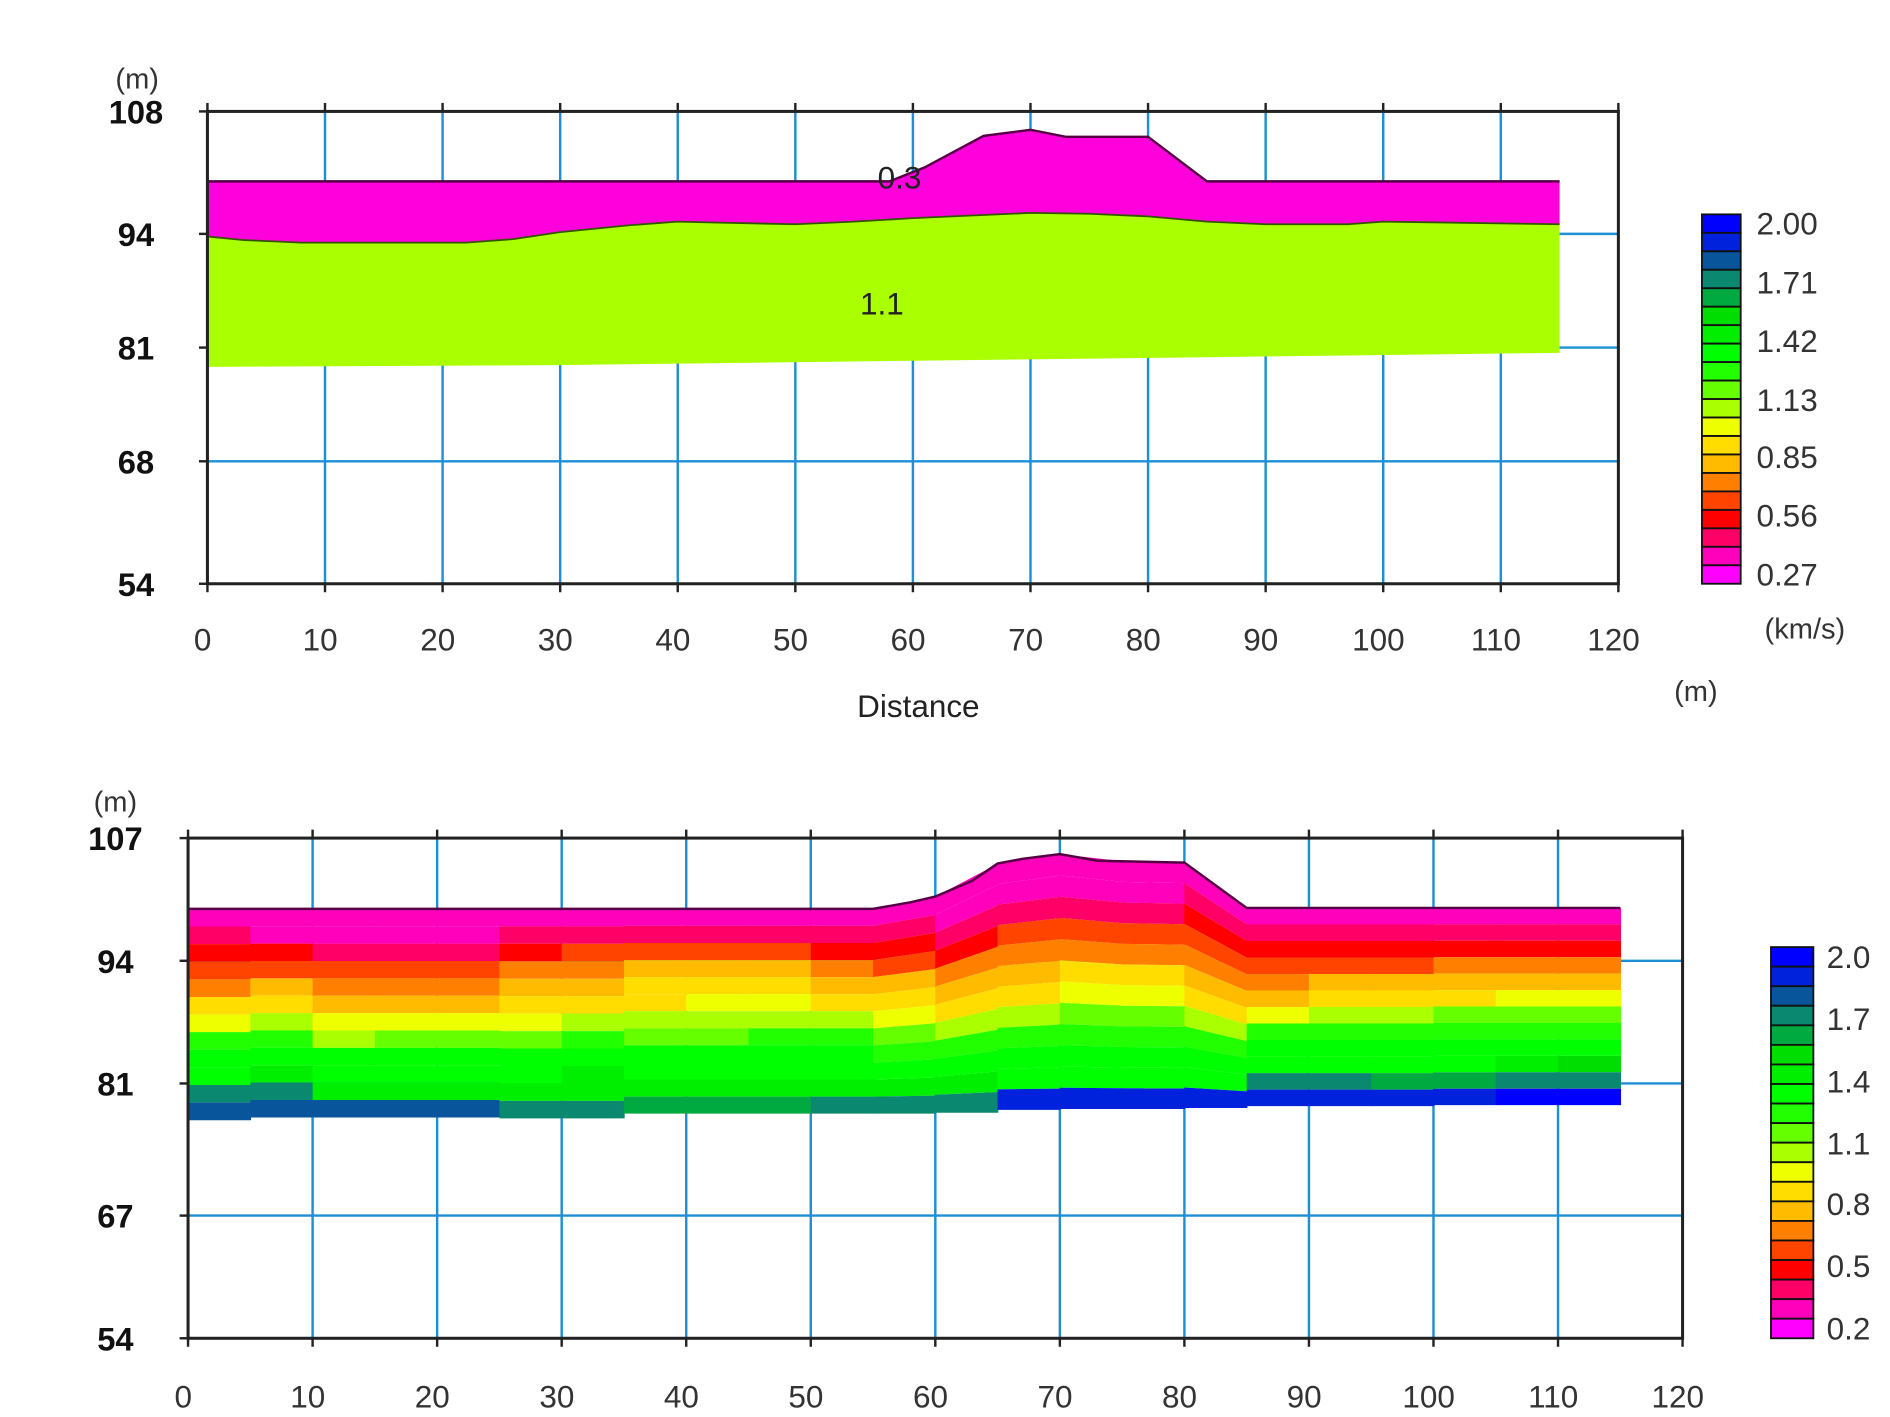  Describe the element at coordinates (1786, 574) in the screenshot. I see `colorbar-label: 0.27` at that location.